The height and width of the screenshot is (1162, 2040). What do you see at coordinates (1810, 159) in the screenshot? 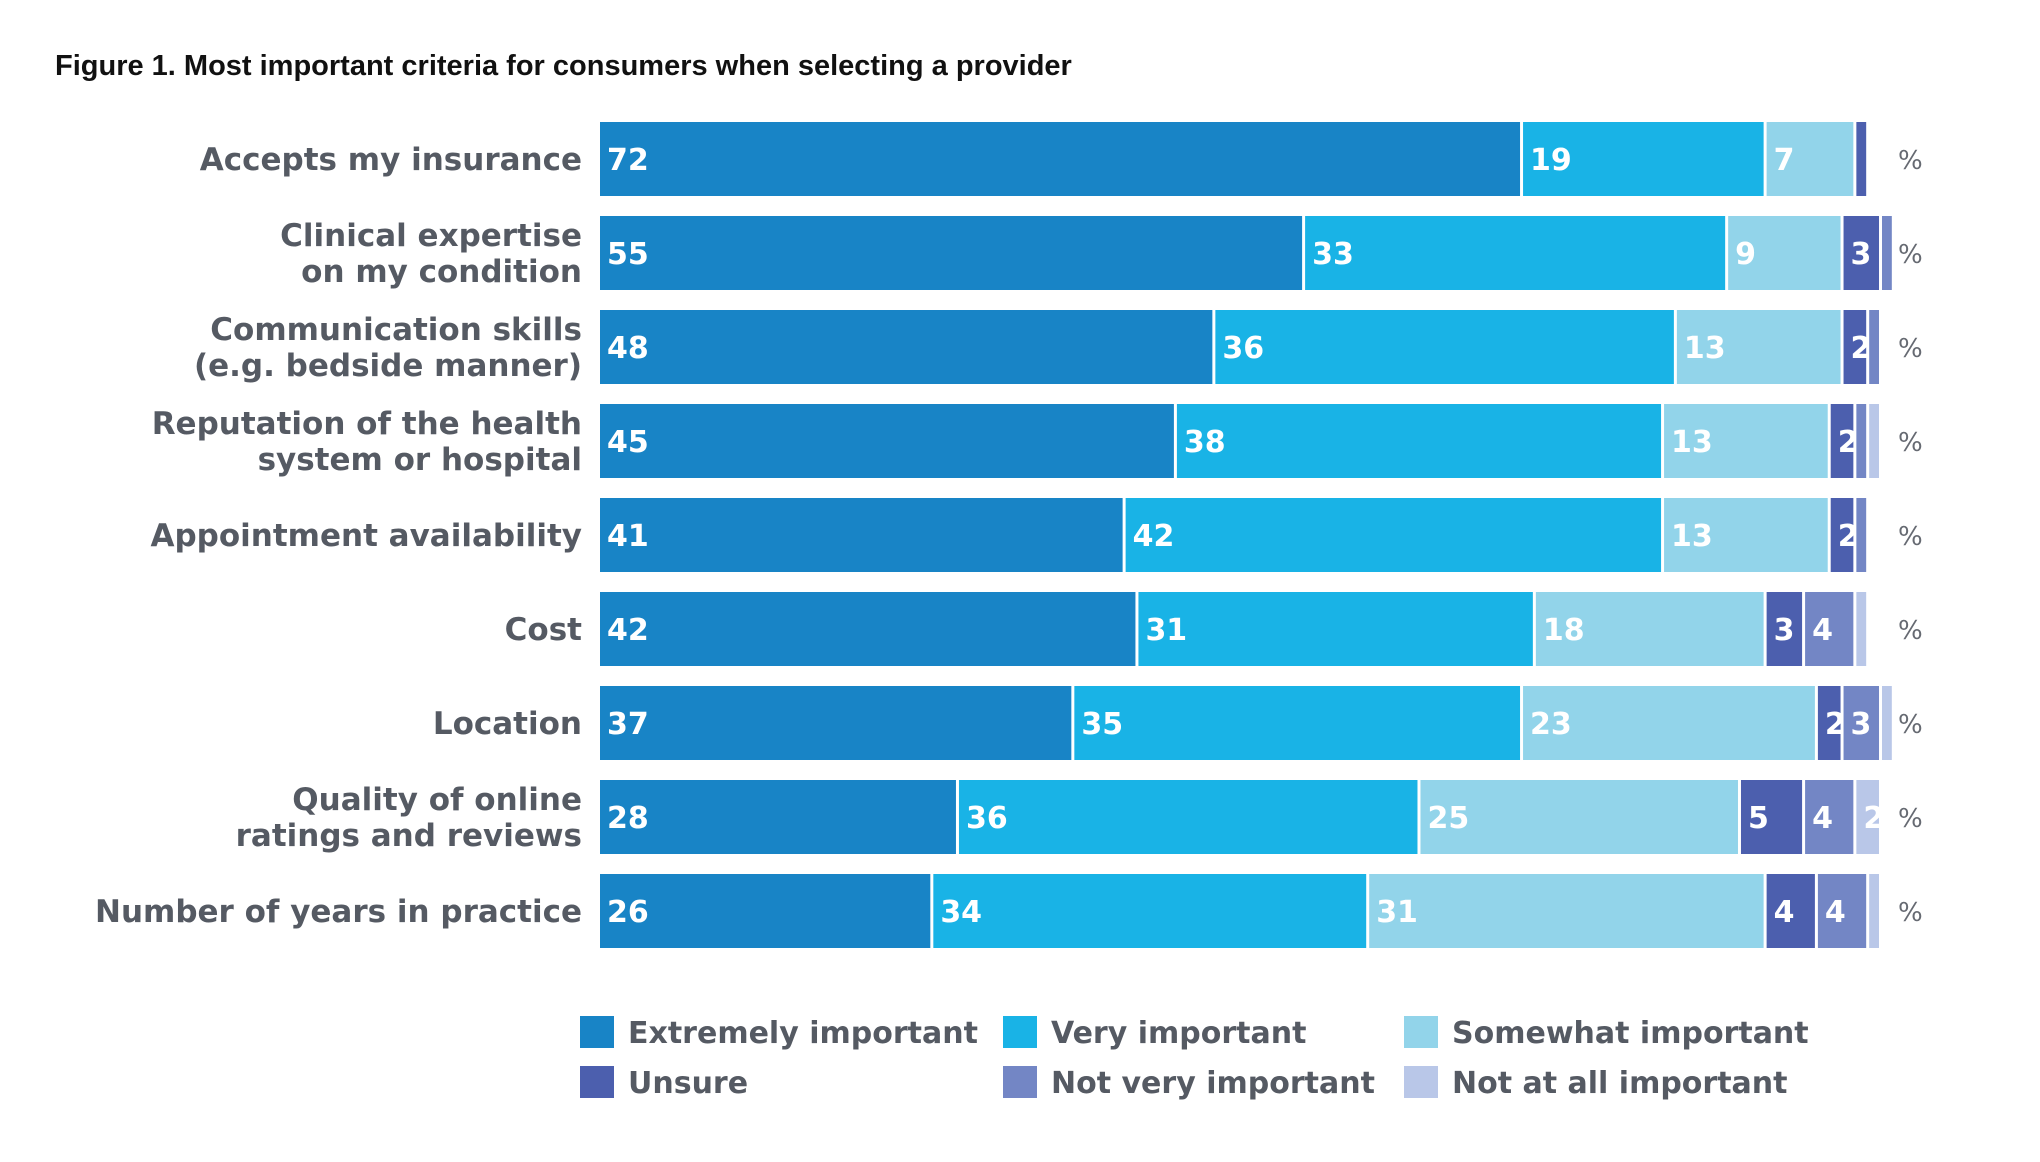
I see `bar-segment-somewhat-important-accepts-my-insurance` at bounding box center [1810, 159].